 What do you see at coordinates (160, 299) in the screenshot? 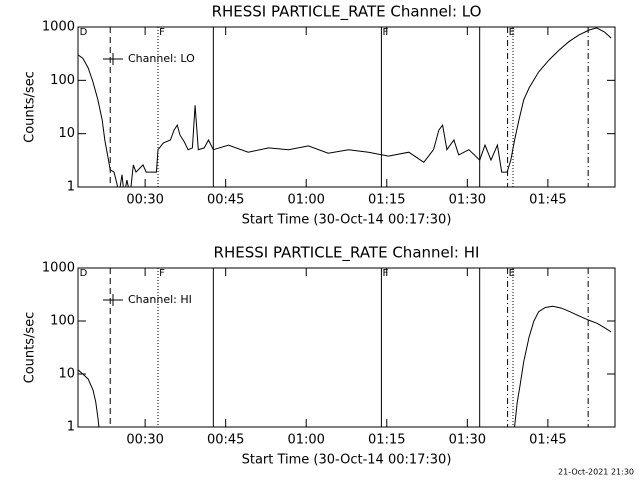
I see `legend-label: Channel: HI` at bounding box center [160, 299].